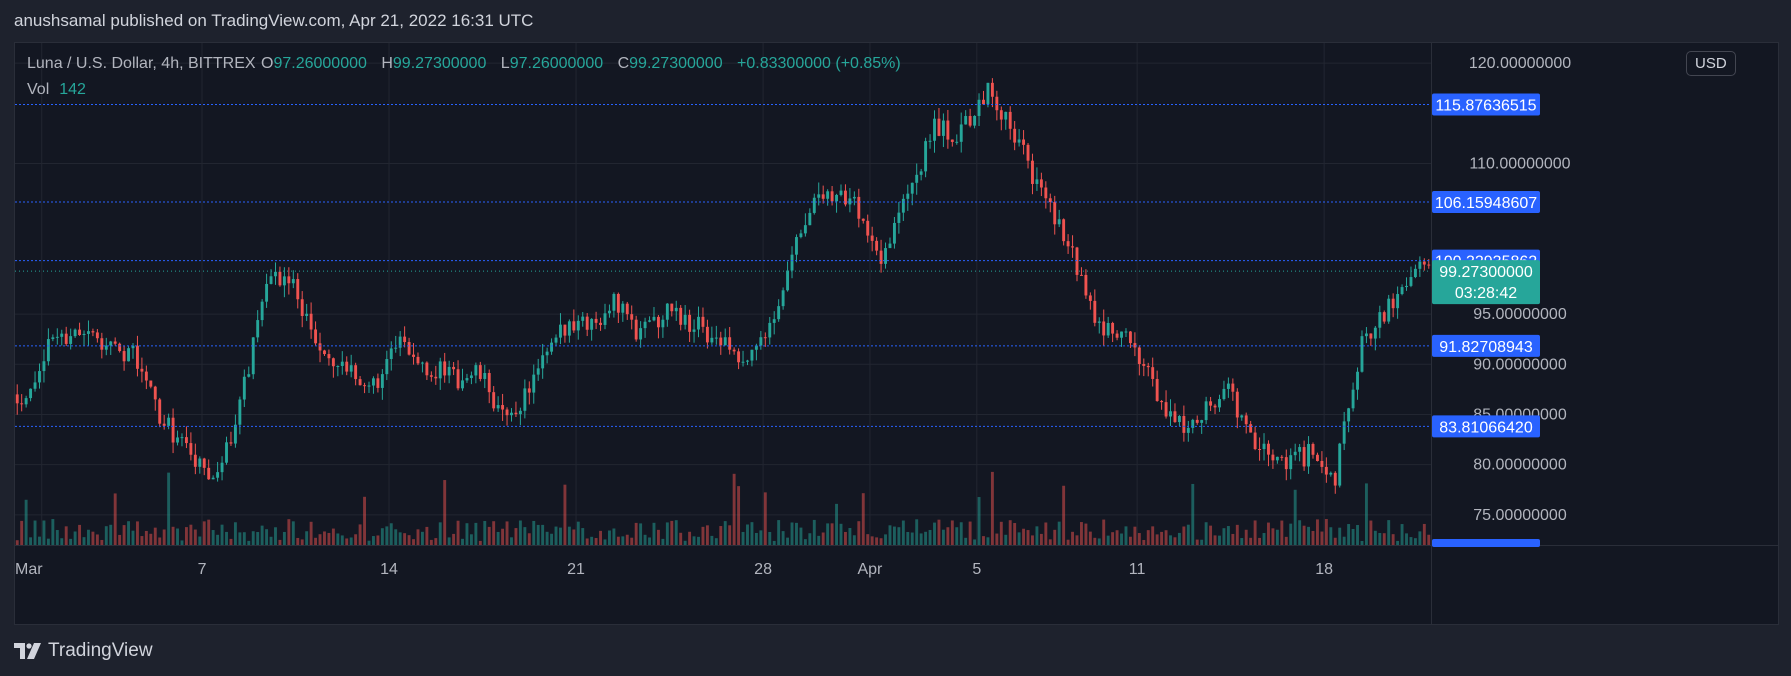 The image size is (1791, 676). I want to click on currency-button: USD, so click(1711, 63).